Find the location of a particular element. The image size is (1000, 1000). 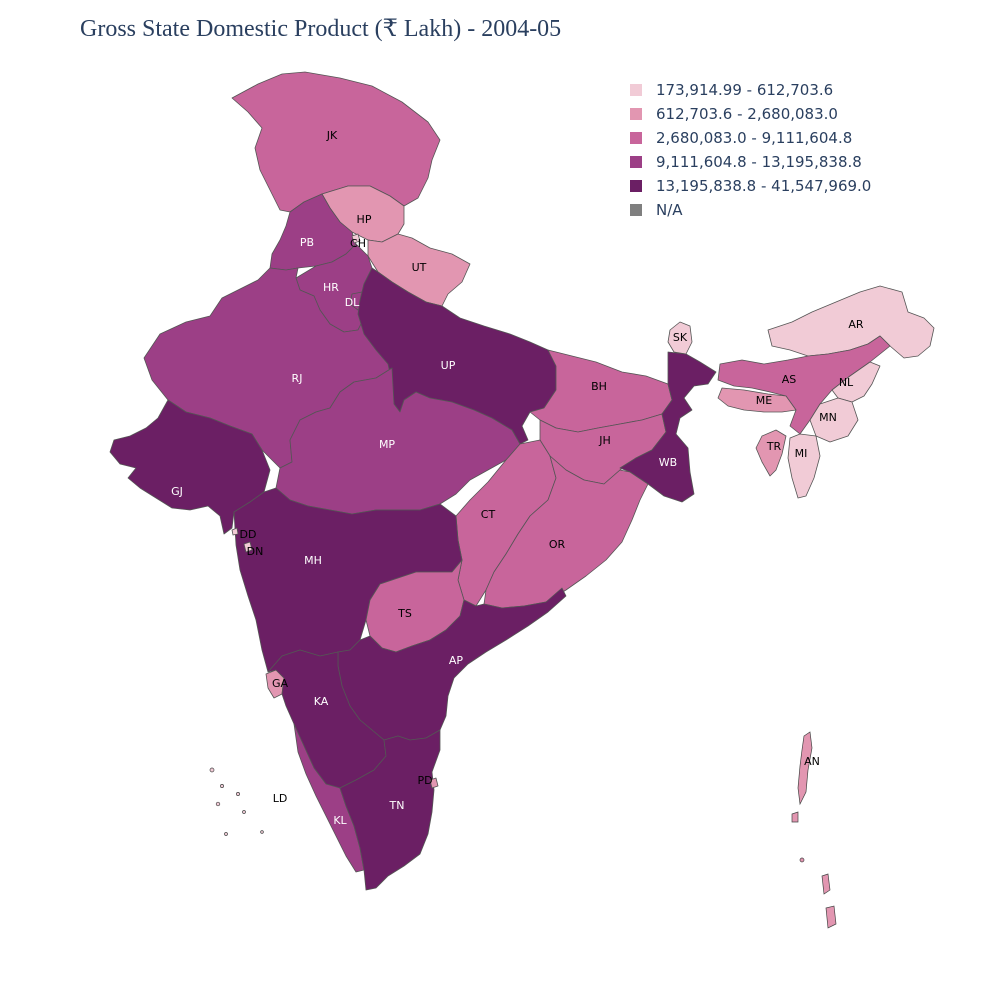

state-label-TS: TS is located at coordinates (404, 613).